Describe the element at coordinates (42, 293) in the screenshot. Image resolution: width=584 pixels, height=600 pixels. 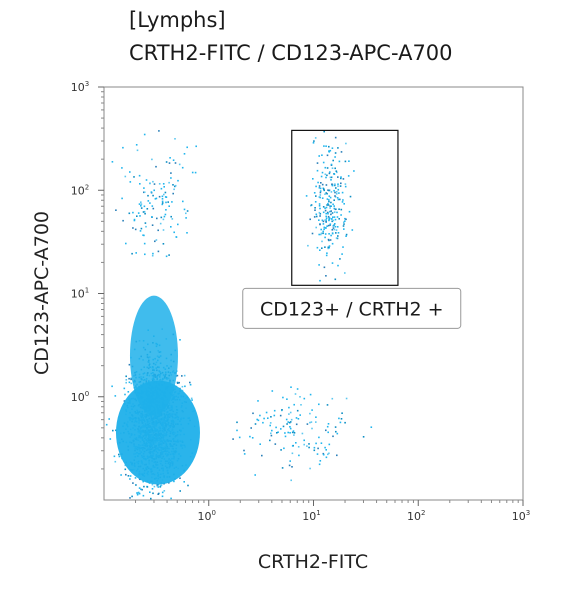
I see `y-axis-label: CD123-APC-A700` at that location.